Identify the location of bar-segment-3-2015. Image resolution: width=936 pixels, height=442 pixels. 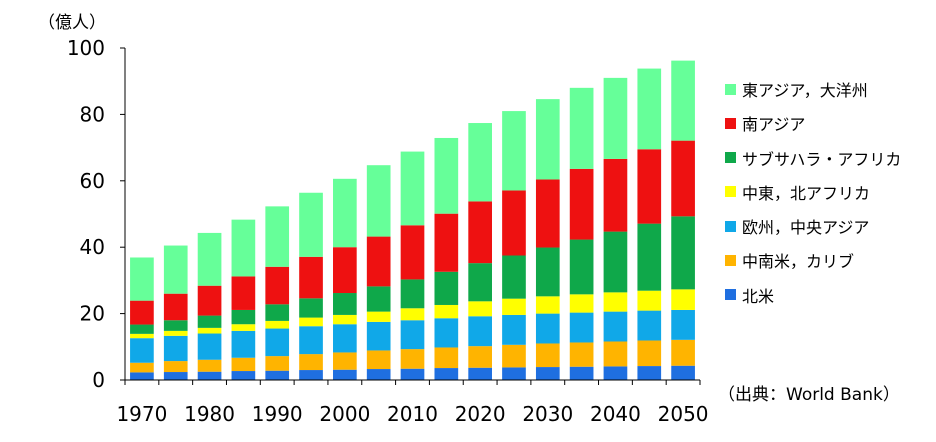
(446, 311).